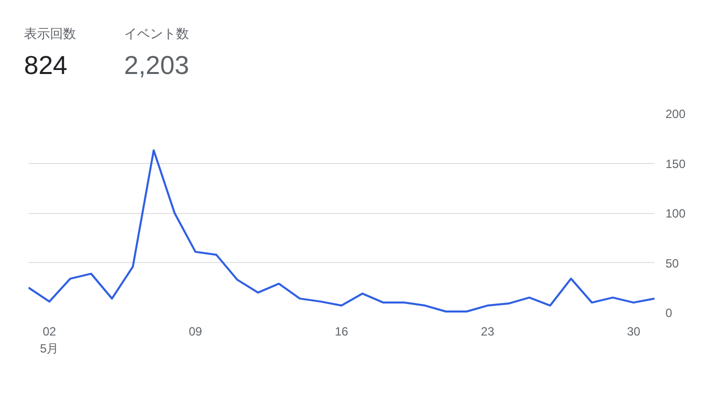  I want to click on y-tick-label: 200, so click(676, 114).